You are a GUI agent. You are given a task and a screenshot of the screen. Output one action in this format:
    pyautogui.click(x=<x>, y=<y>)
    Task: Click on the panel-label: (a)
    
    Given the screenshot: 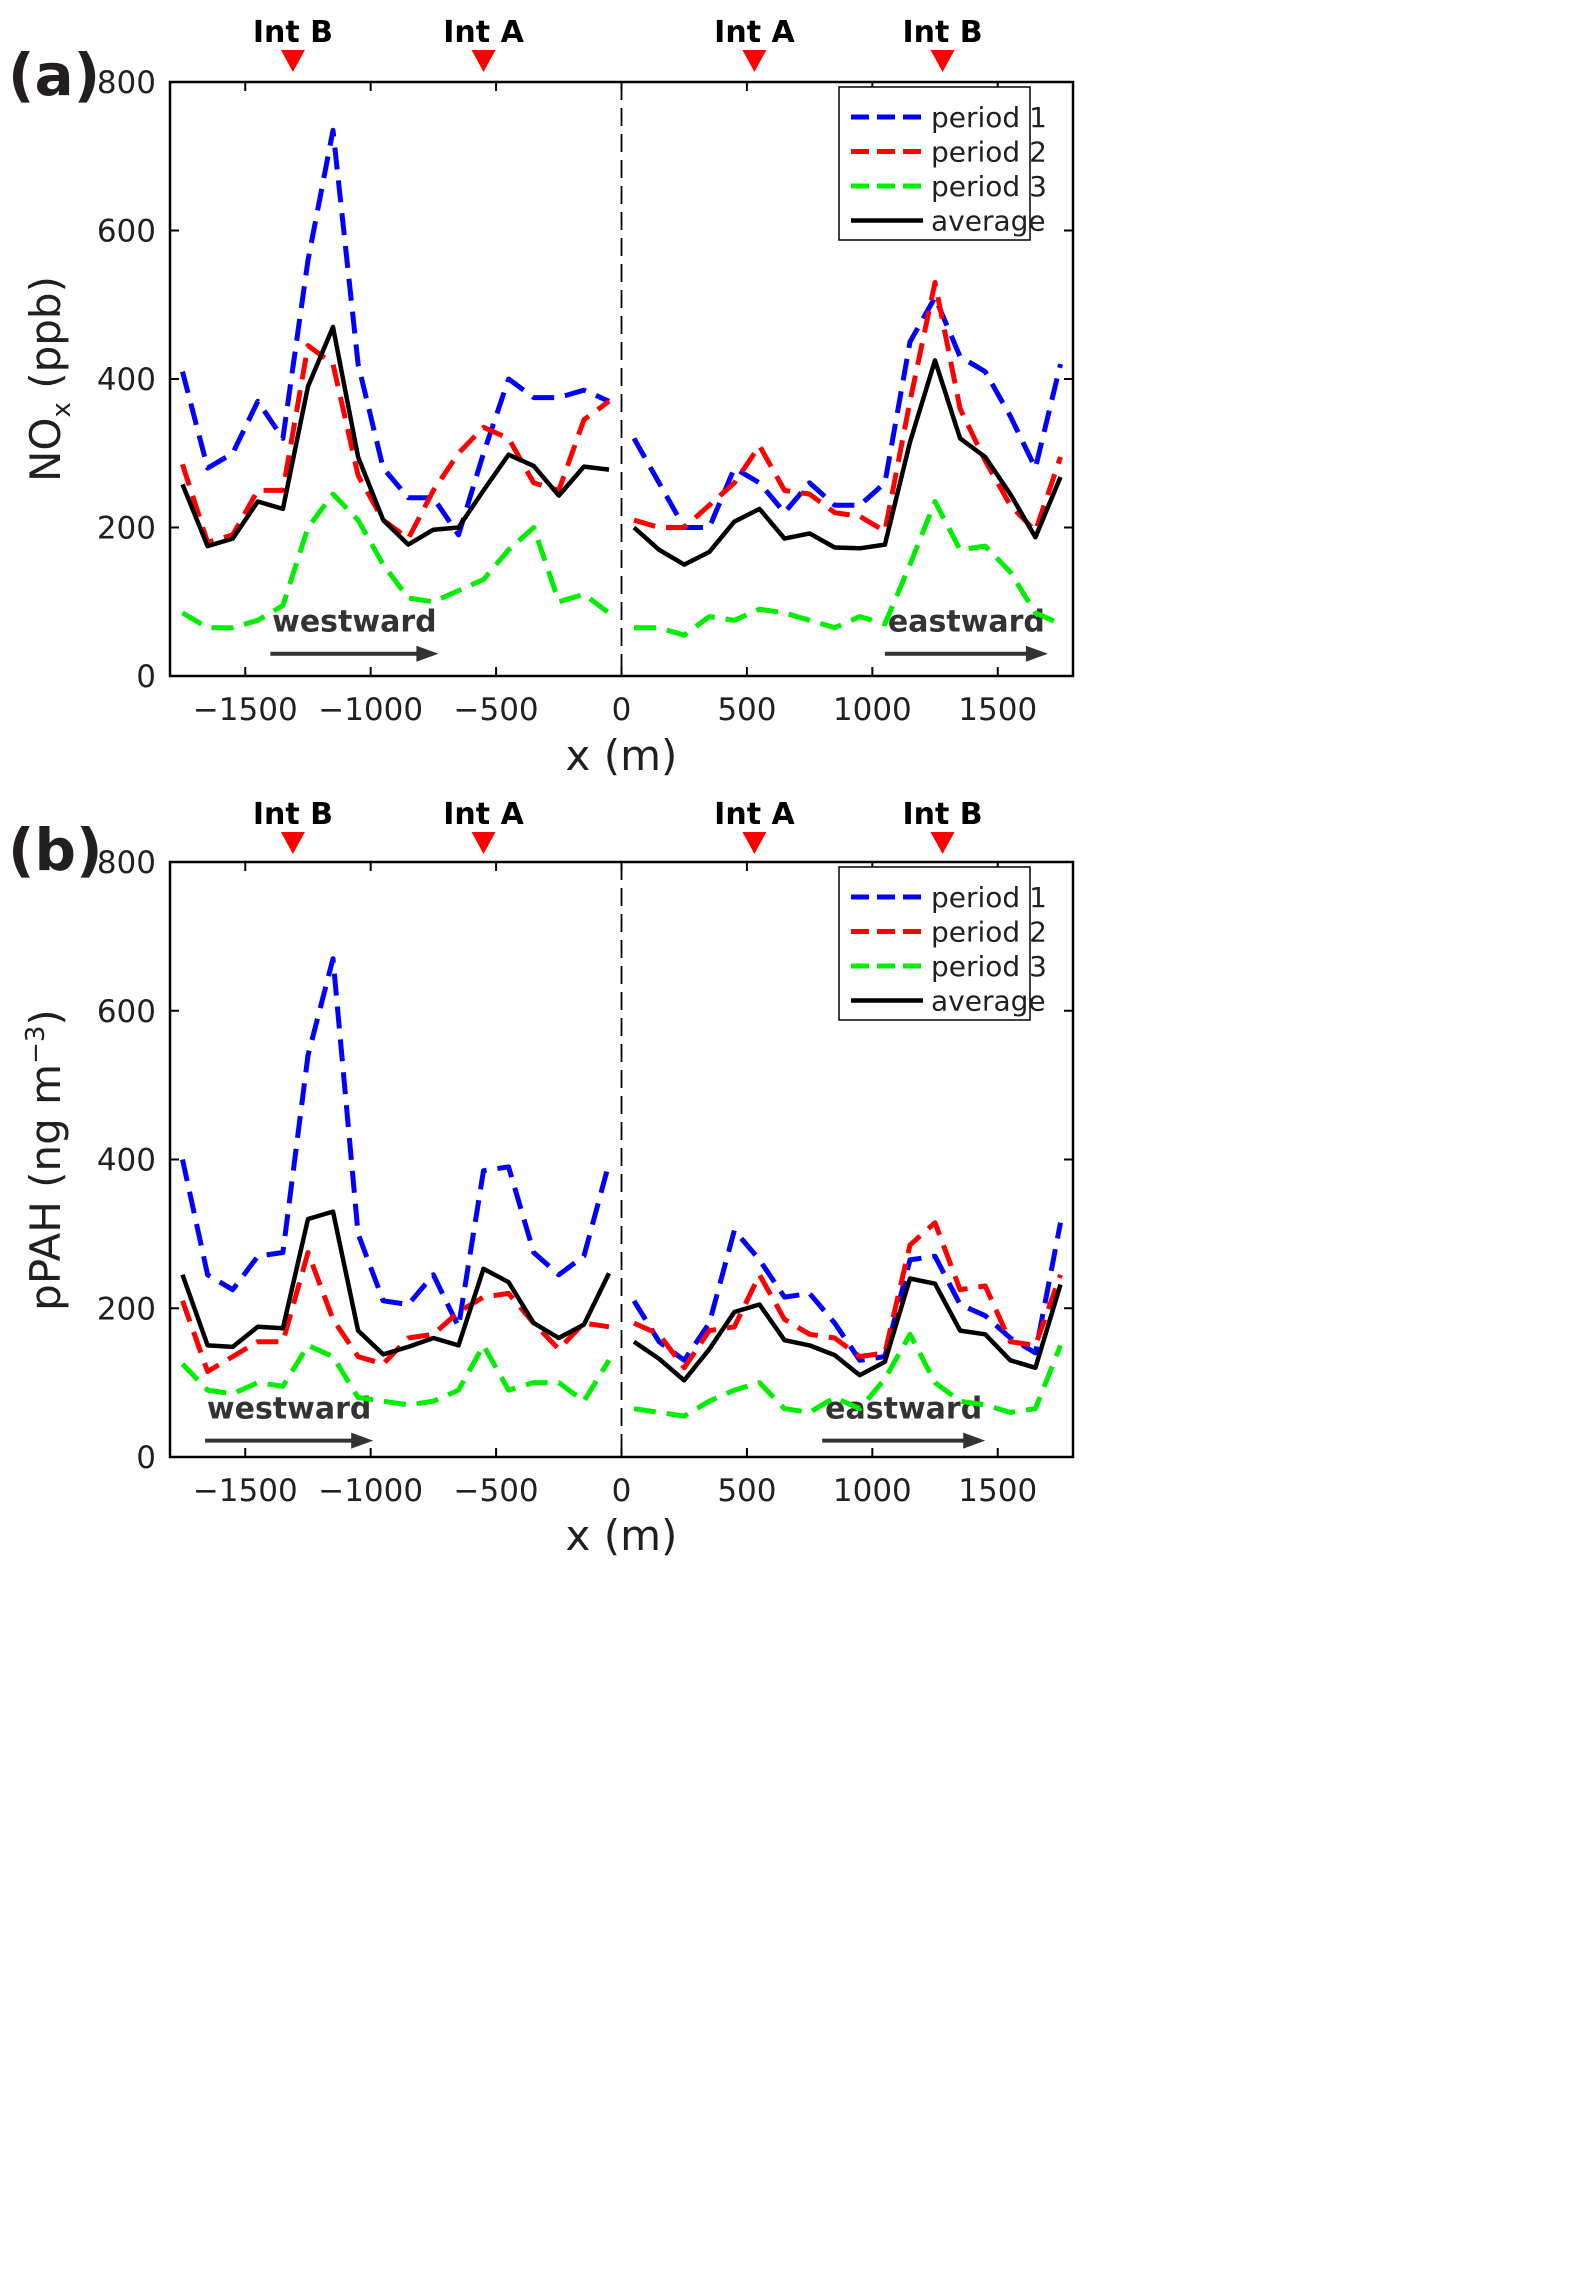 What is the action you would take?
    pyautogui.click(x=54, y=75)
    